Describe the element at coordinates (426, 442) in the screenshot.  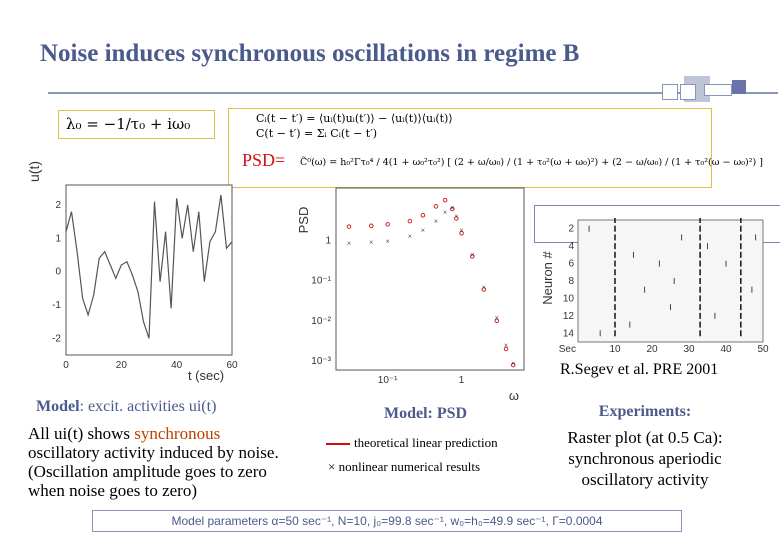
I see `legend-linear-label: theoretical linear prediction` at that location.